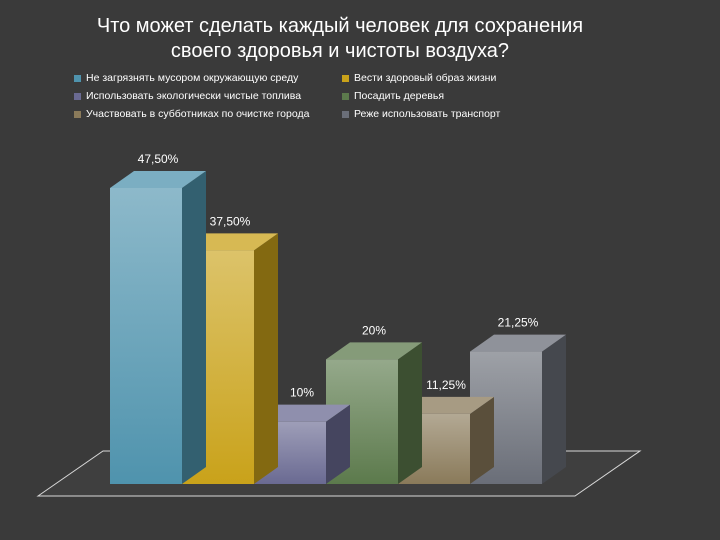  I want to click on data-label-0: 47,50%, so click(158, 159).